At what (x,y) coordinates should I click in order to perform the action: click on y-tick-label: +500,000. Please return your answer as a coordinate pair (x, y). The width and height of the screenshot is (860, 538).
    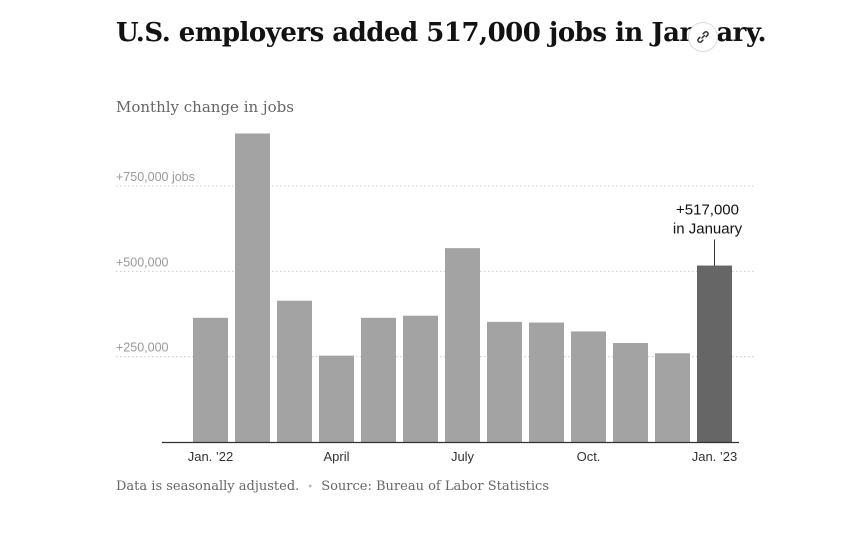
    Looking at the image, I should click on (142, 262).